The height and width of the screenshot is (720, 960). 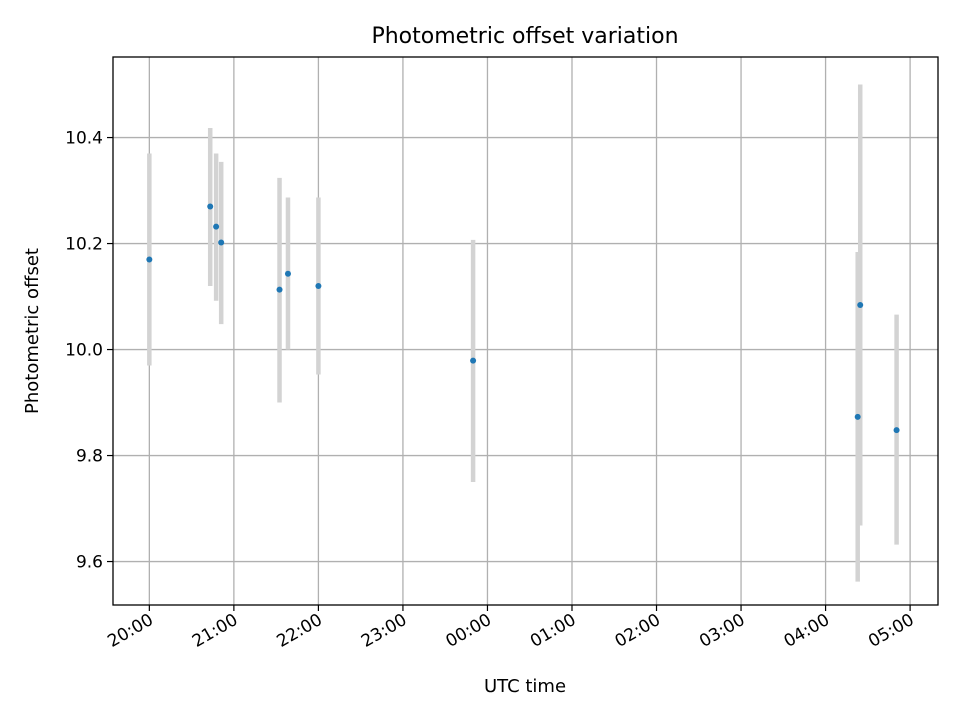 What do you see at coordinates (84, 139) in the screenshot?
I see `y-tick-label: 10.4` at bounding box center [84, 139].